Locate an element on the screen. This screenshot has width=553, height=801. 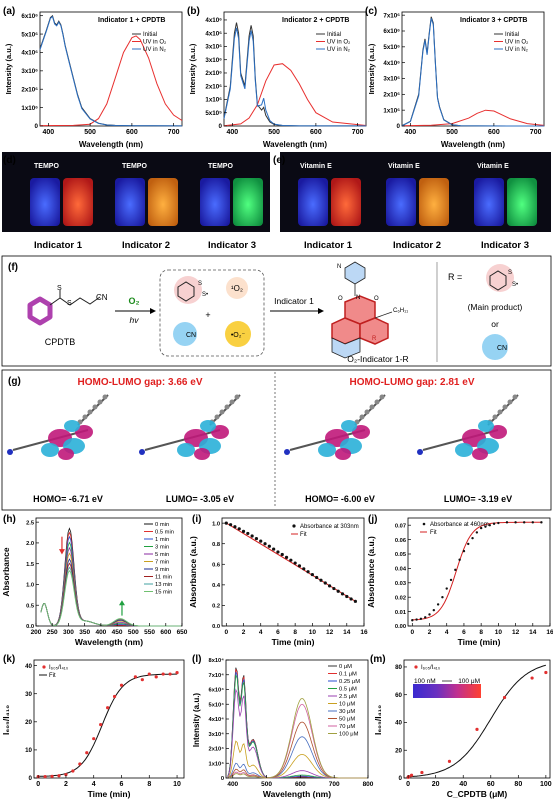
y-tick-label-b: 3x10⁶ is located at coordinates (213, 60).